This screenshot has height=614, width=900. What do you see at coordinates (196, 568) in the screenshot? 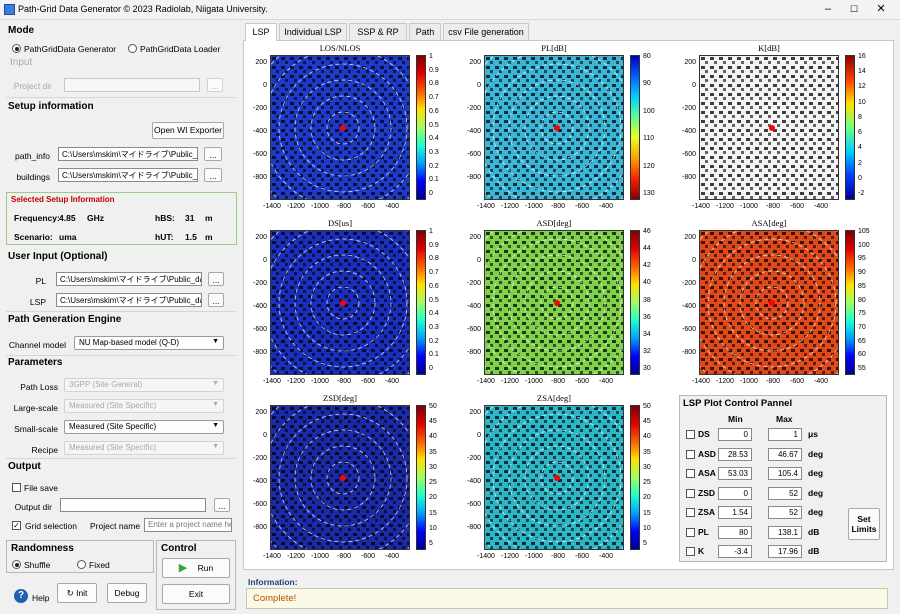
I see `run-button: ▶ Run` at bounding box center [196, 568].